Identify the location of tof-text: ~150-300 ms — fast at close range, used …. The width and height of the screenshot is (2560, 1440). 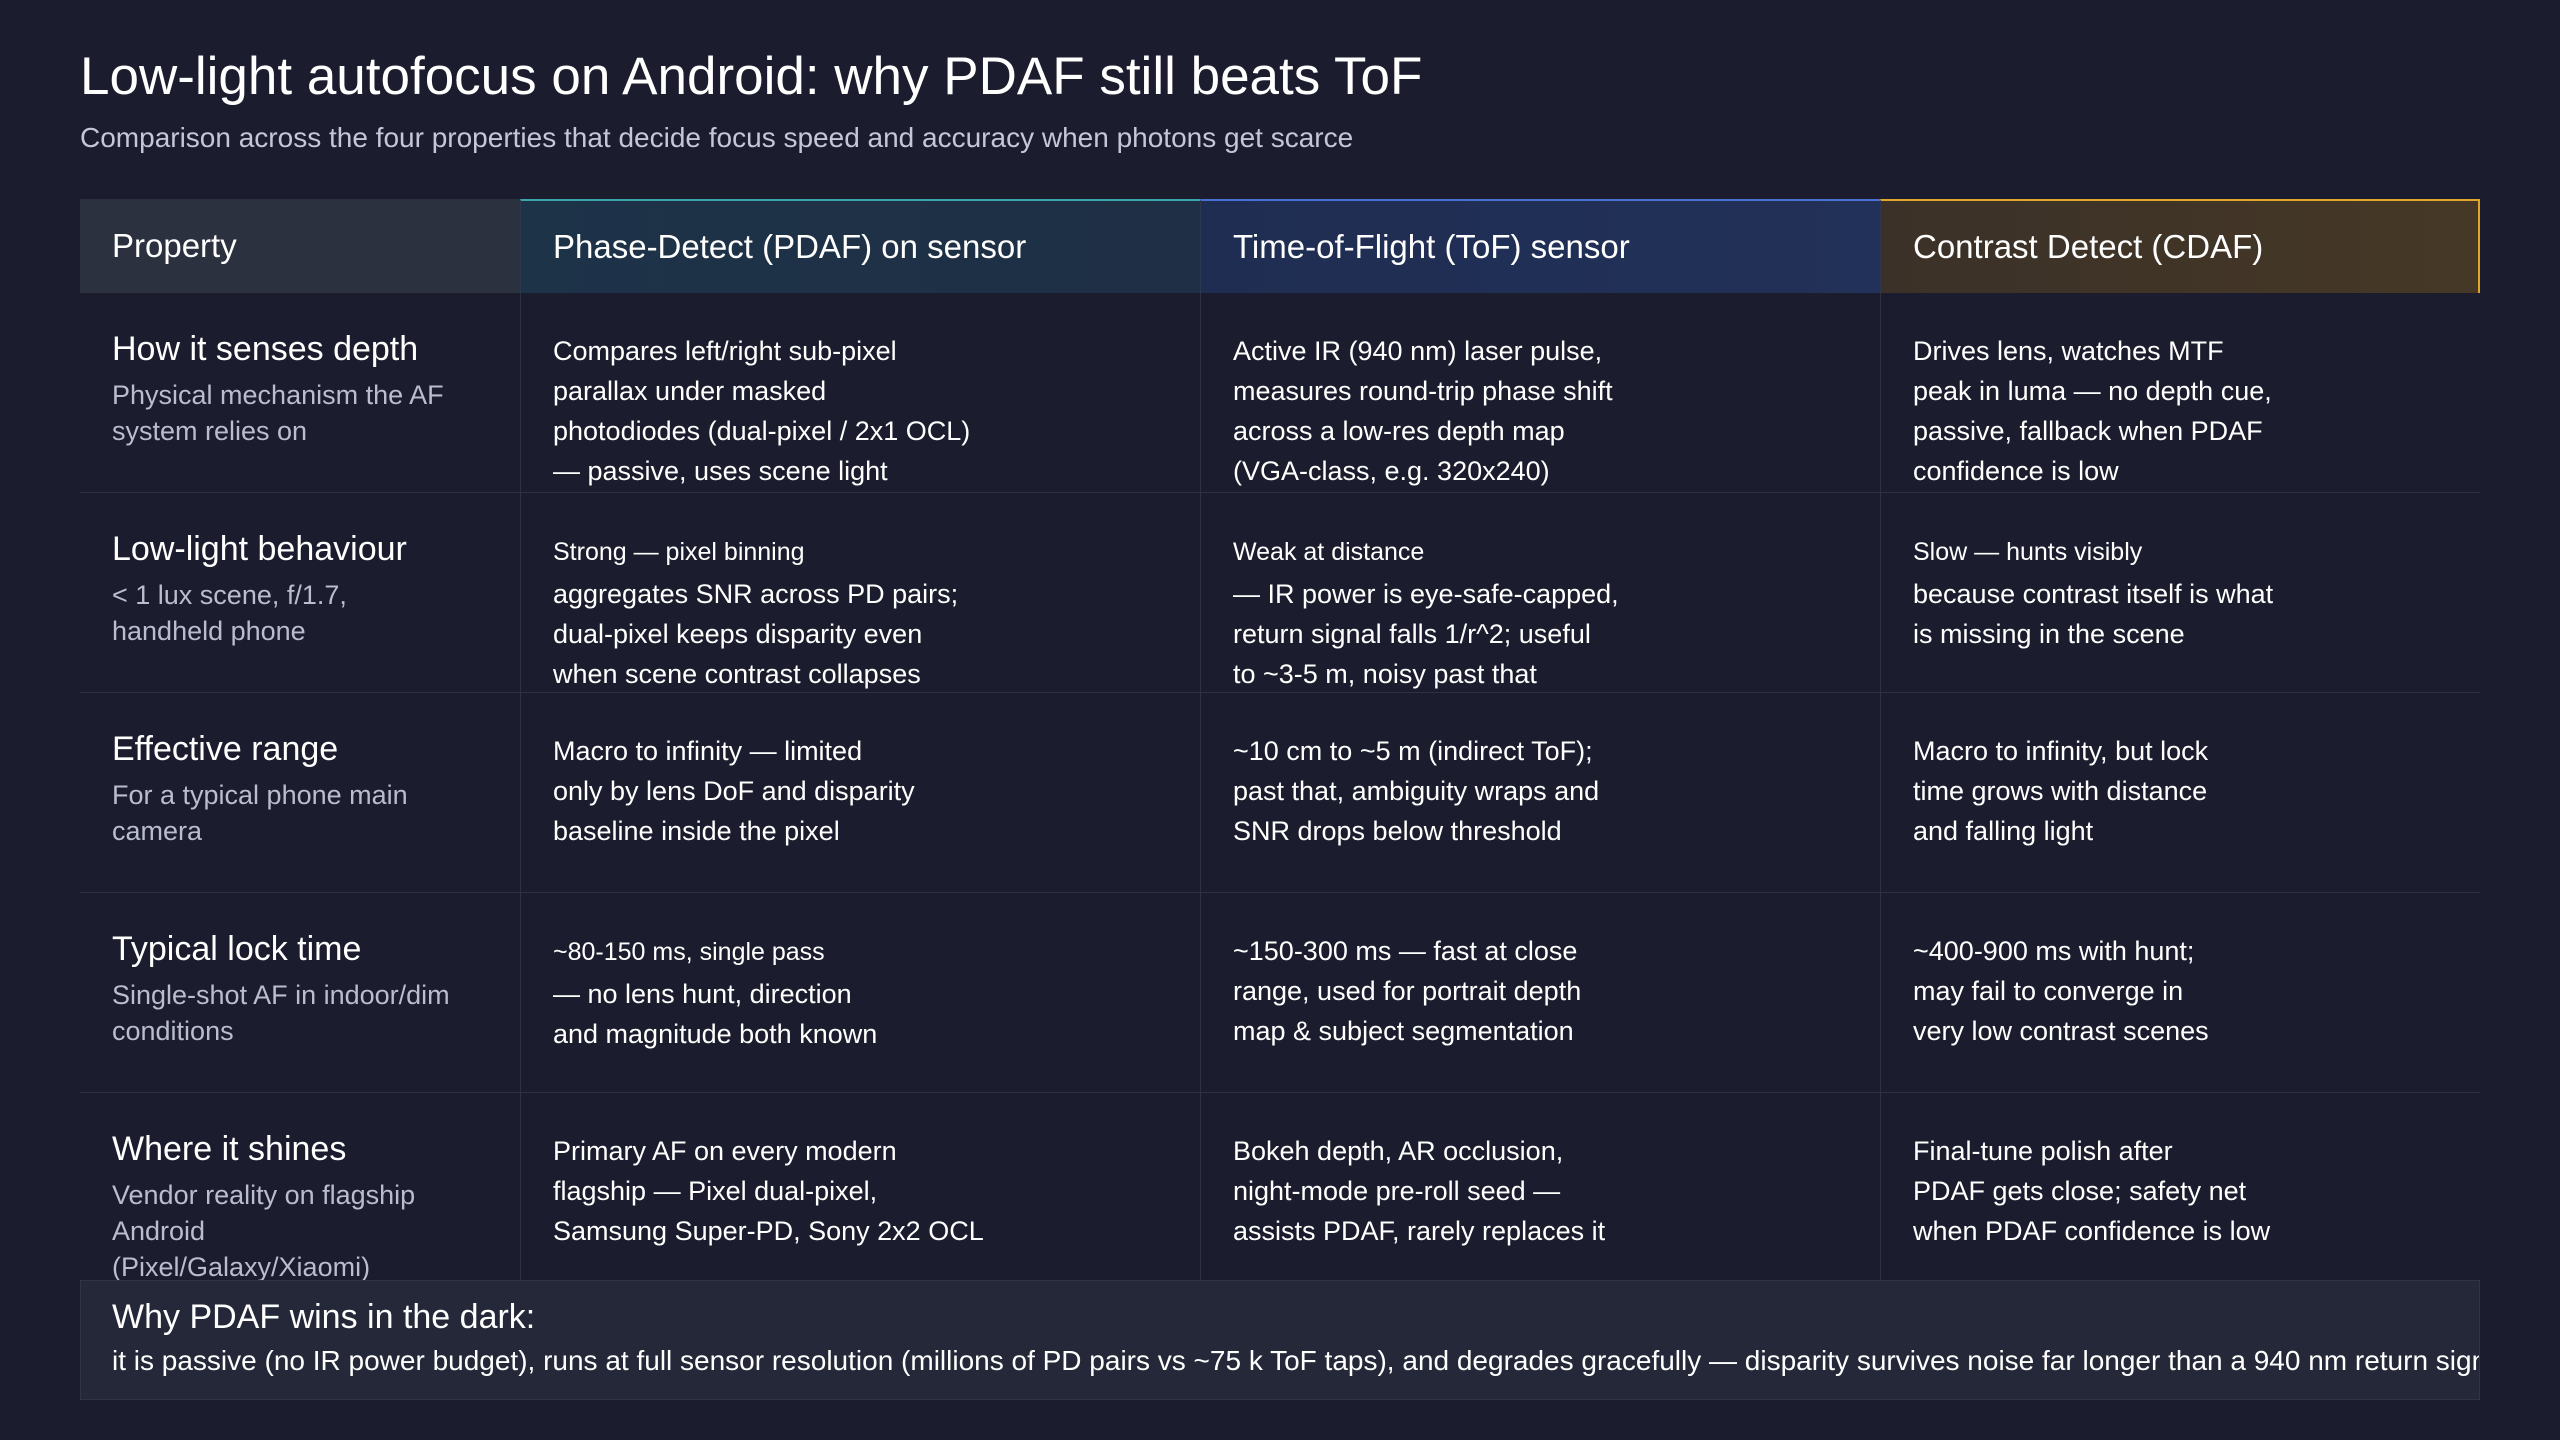
(1407, 991).